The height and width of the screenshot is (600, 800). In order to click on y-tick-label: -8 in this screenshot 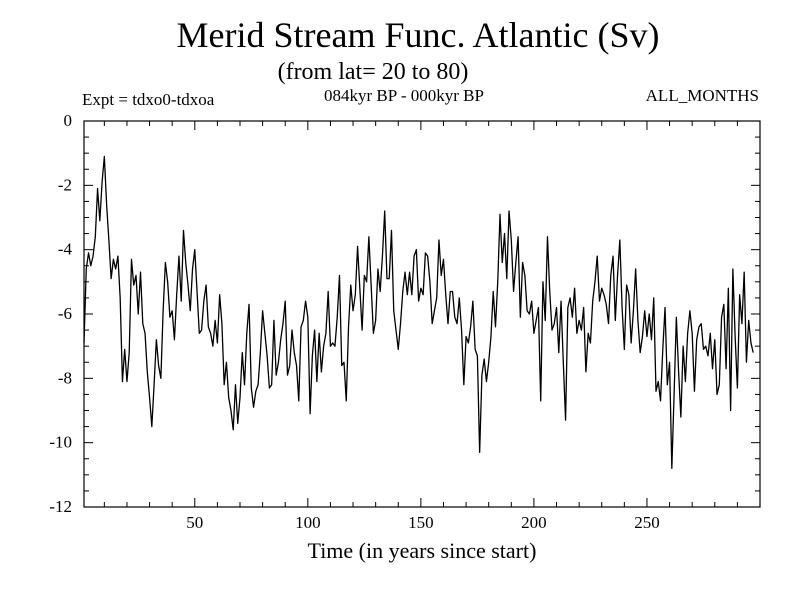, I will do `click(65, 377)`.